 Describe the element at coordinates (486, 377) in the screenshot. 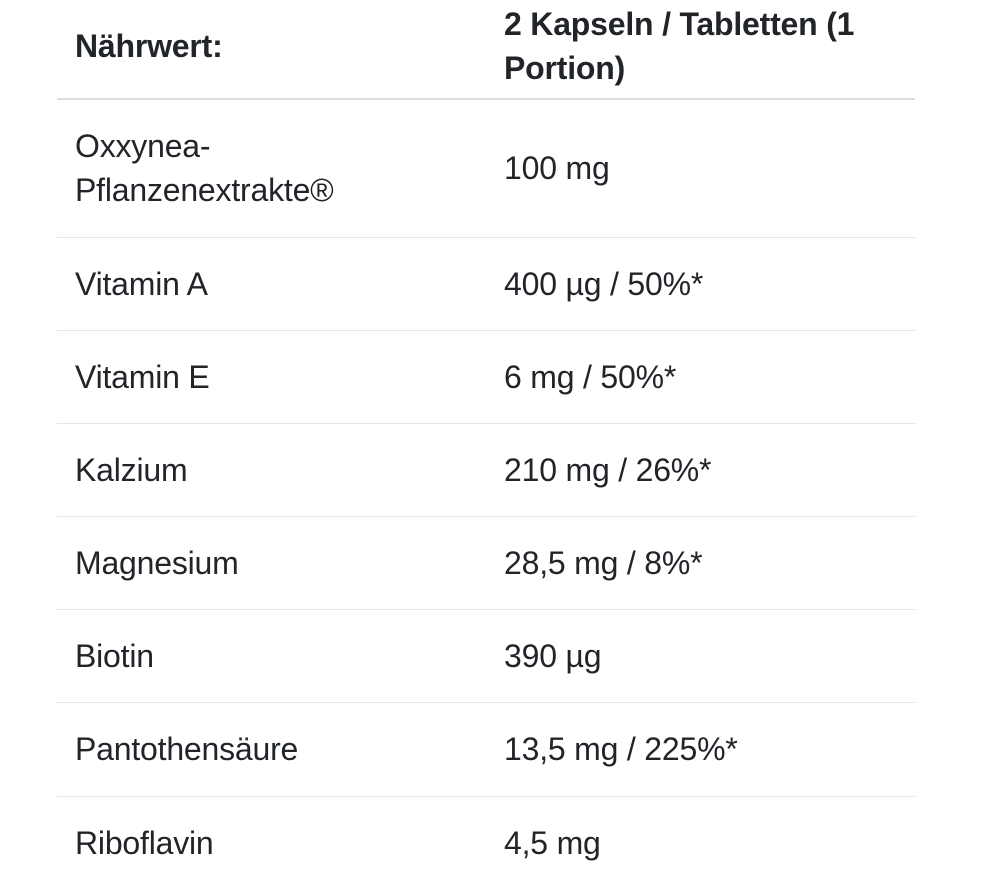

I see `table-row-vitamin-e: Vitamin E 6 mg / 50%*` at that location.